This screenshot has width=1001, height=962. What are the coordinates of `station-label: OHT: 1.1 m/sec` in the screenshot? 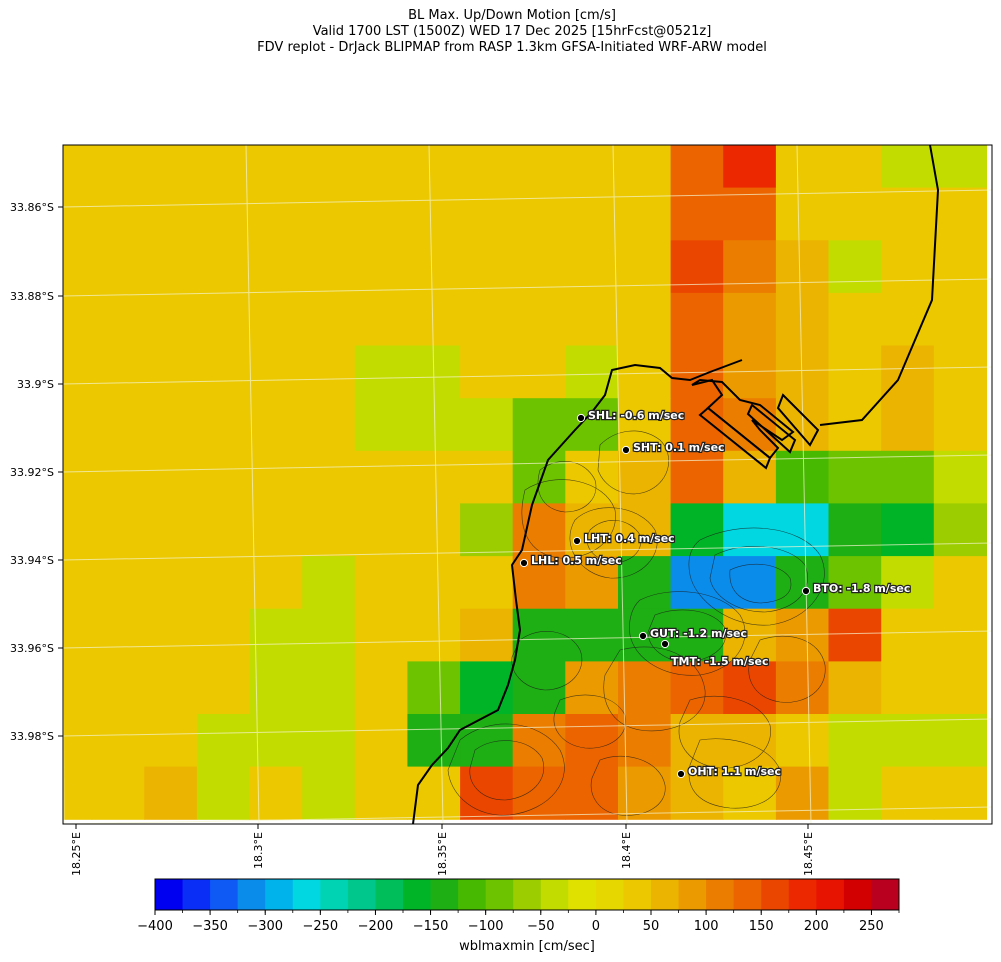 It's located at (734, 771).